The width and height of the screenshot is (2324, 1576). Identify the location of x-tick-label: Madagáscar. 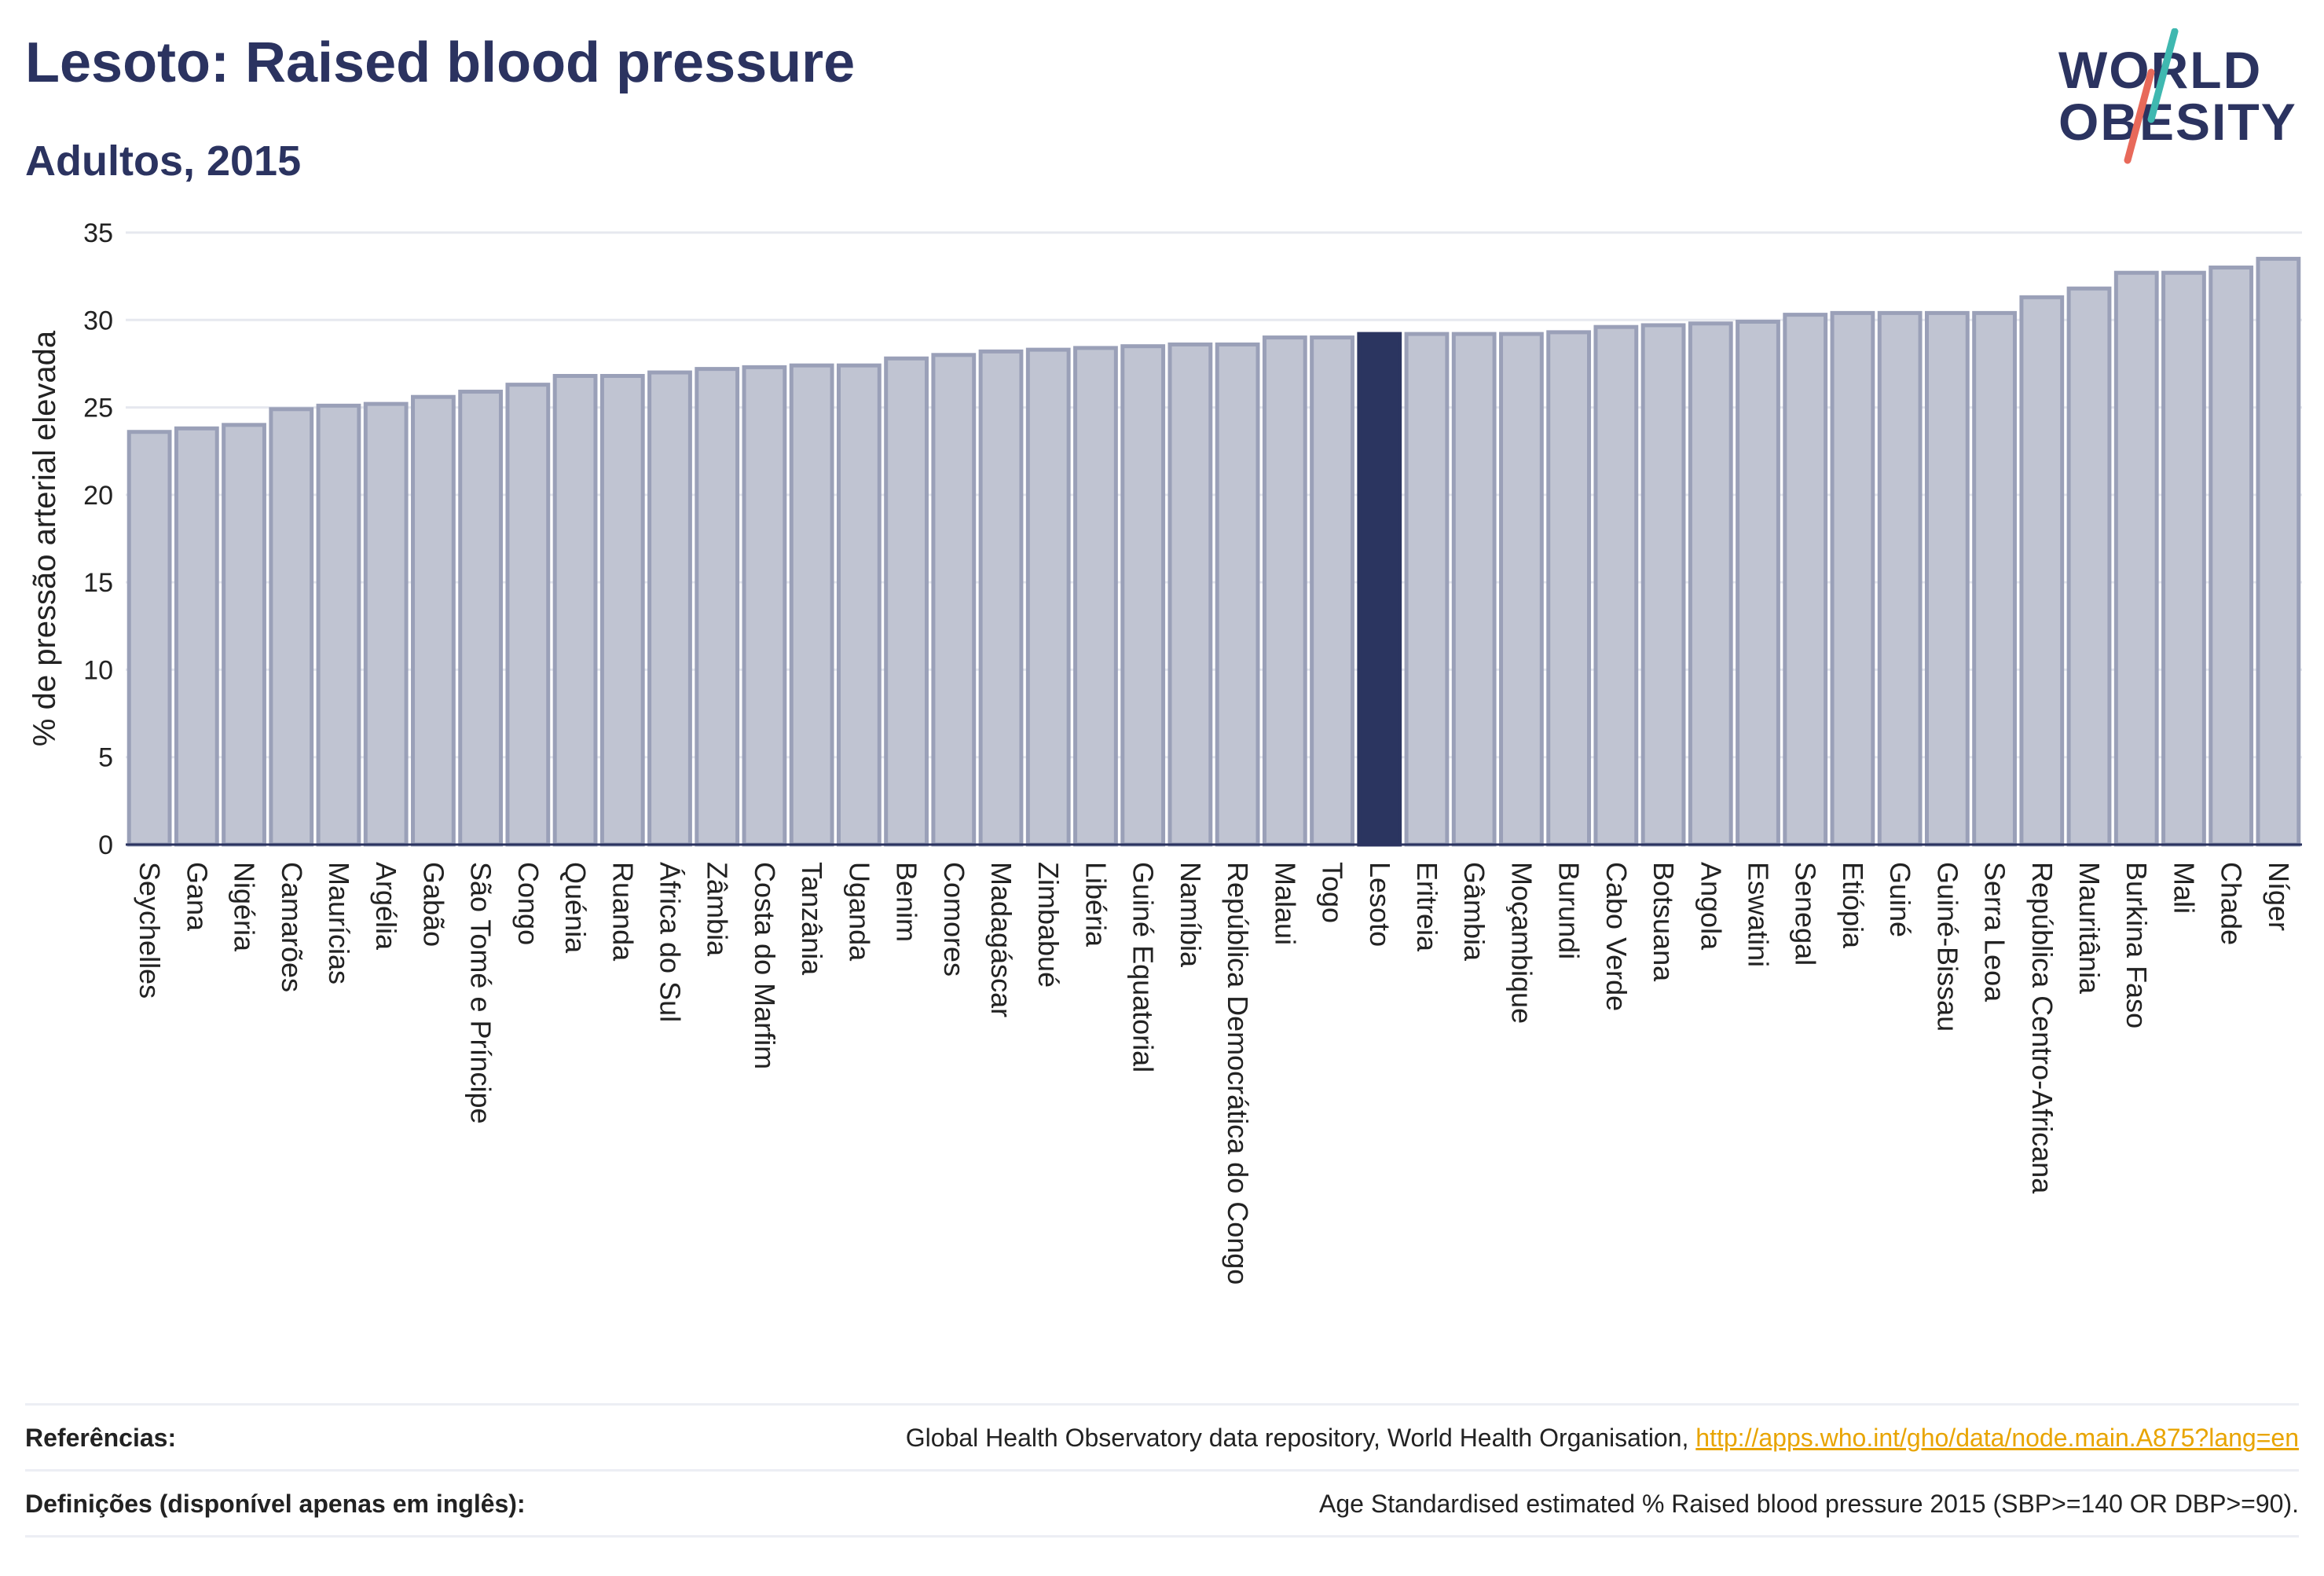
(1001, 939).